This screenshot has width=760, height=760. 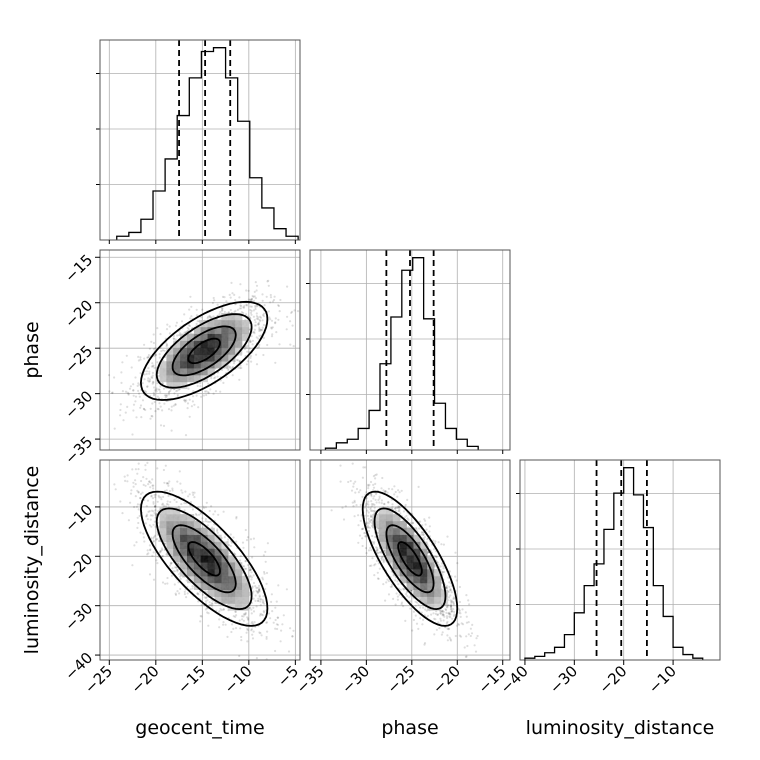 I want to click on scatter-panel-phase-luminosity_distance, so click(x=410, y=560).